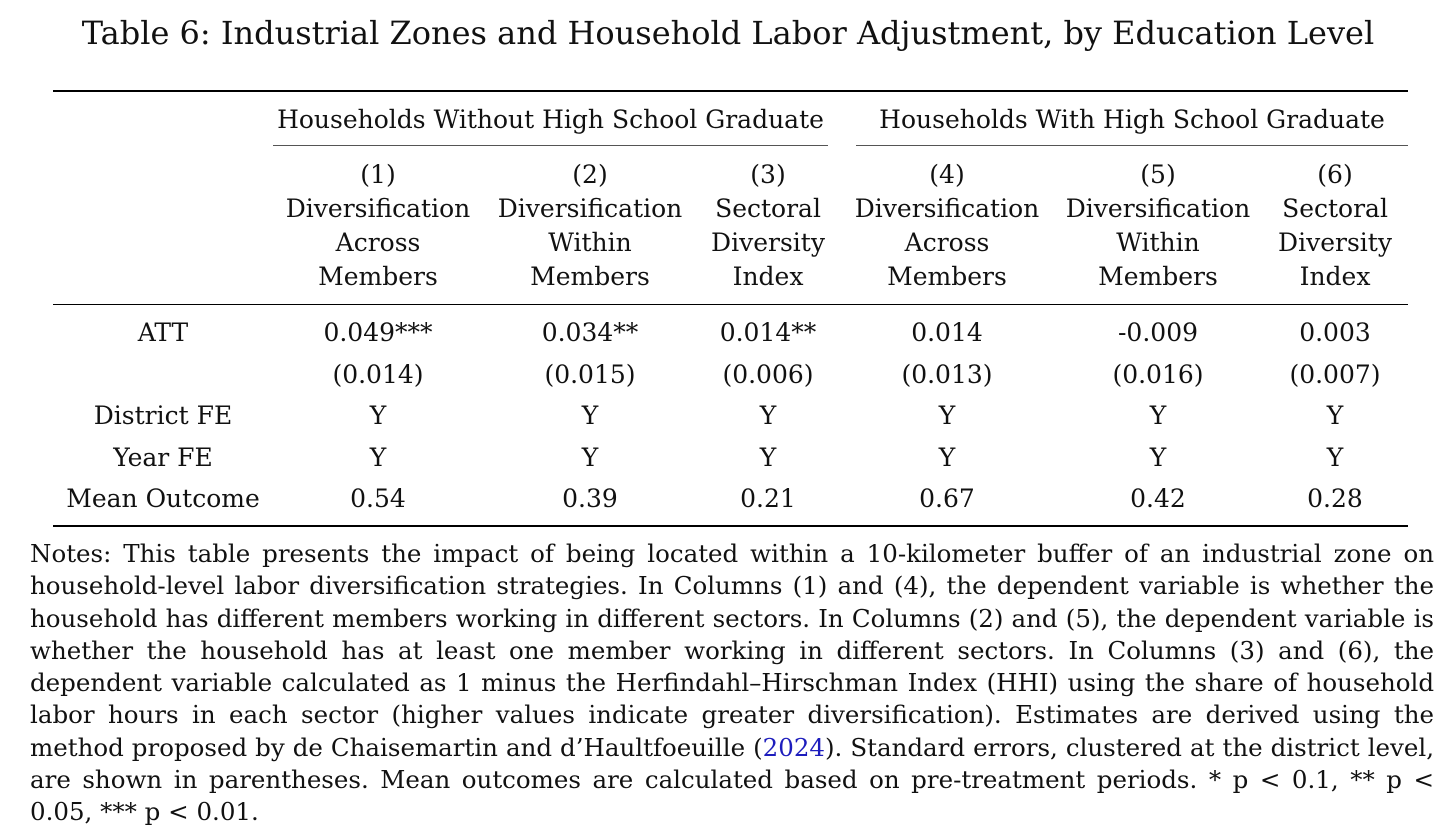  Describe the element at coordinates (378, 374) in the screenshot. I see `table-cell: (0.014)` at that location.